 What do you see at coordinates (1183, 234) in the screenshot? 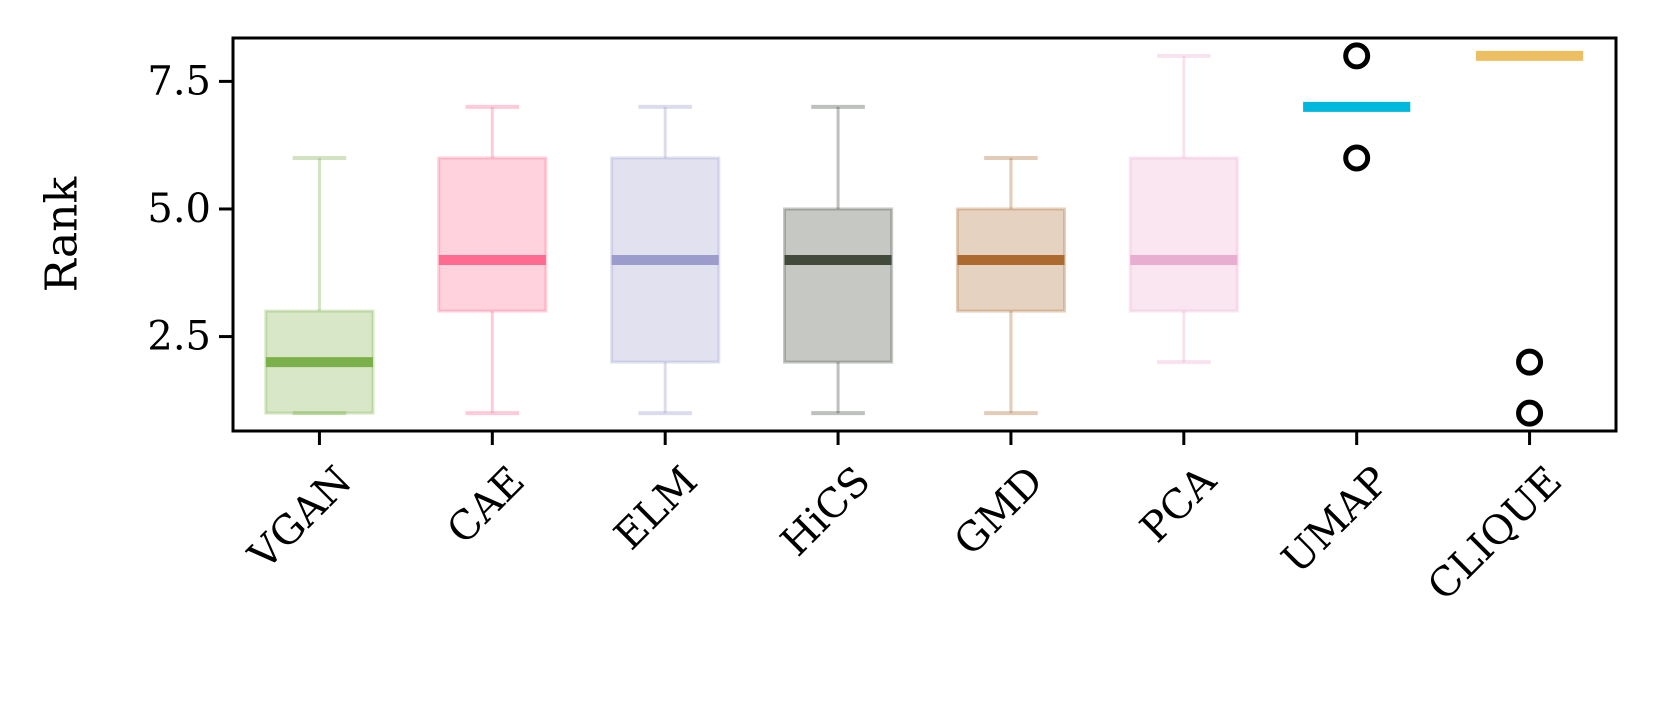
I see `box-body-pca` at bounding box center [1183, 234].